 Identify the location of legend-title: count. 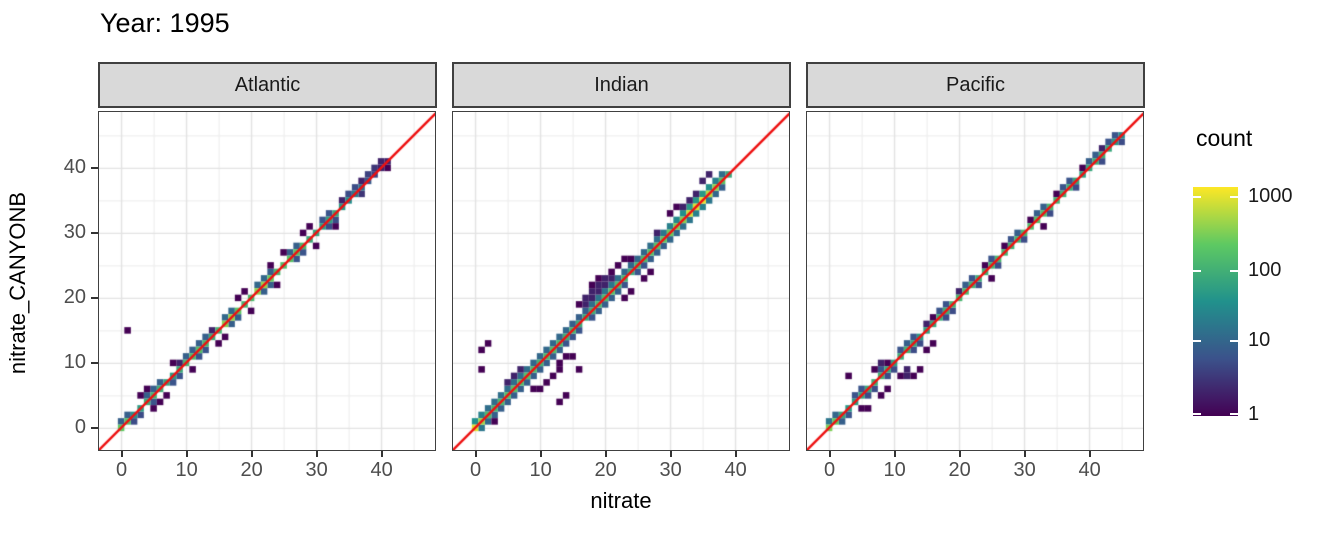
(1224, 138).